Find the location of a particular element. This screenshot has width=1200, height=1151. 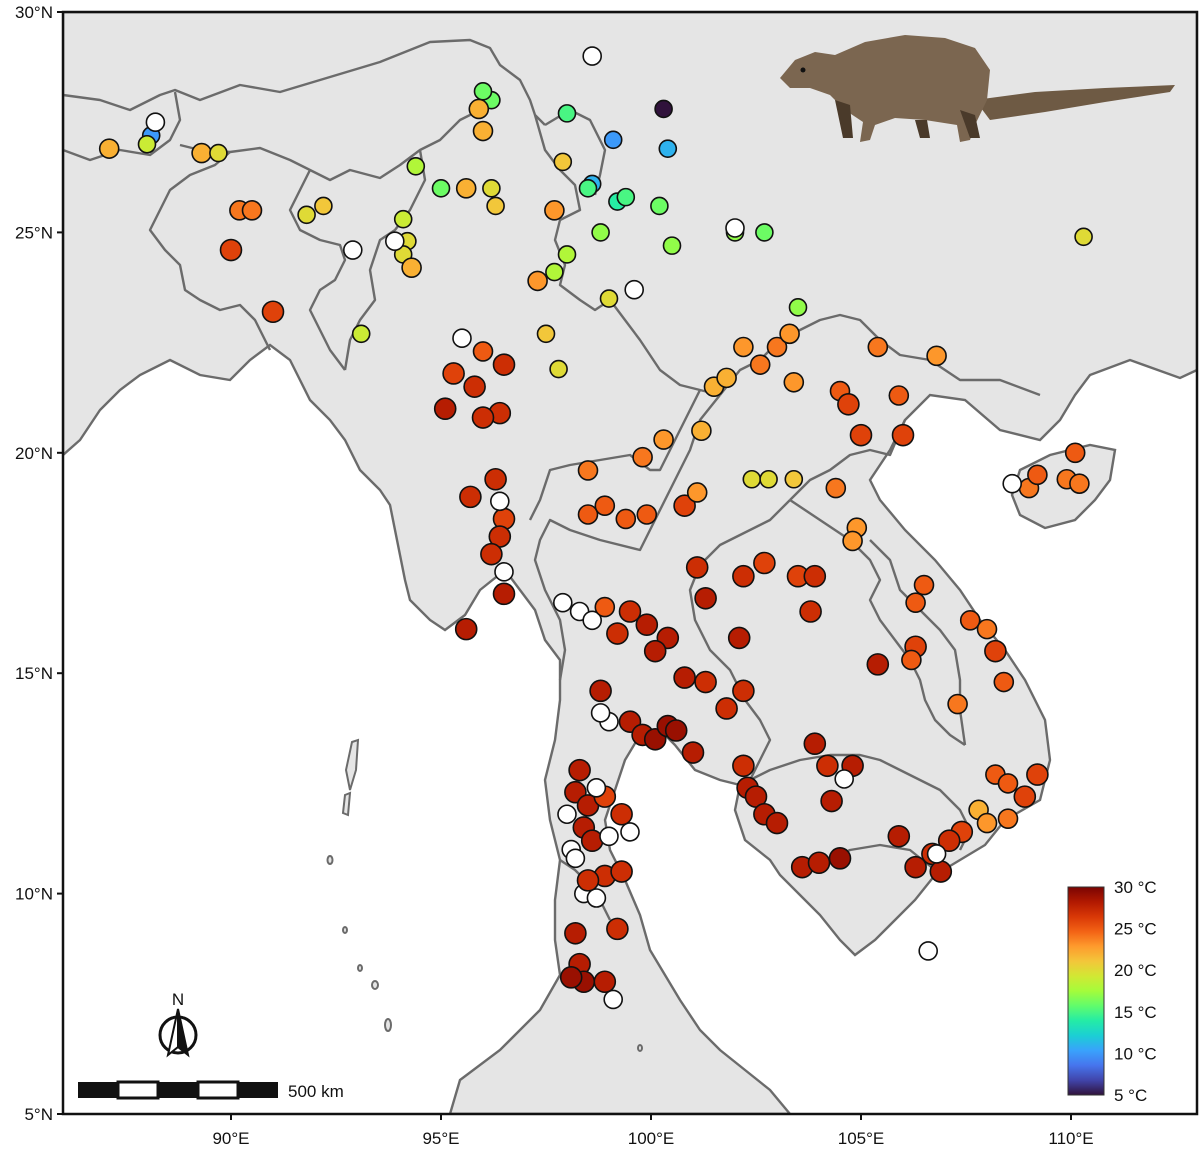

legend-label: 30 °C is located at coordinates (1135, 887).